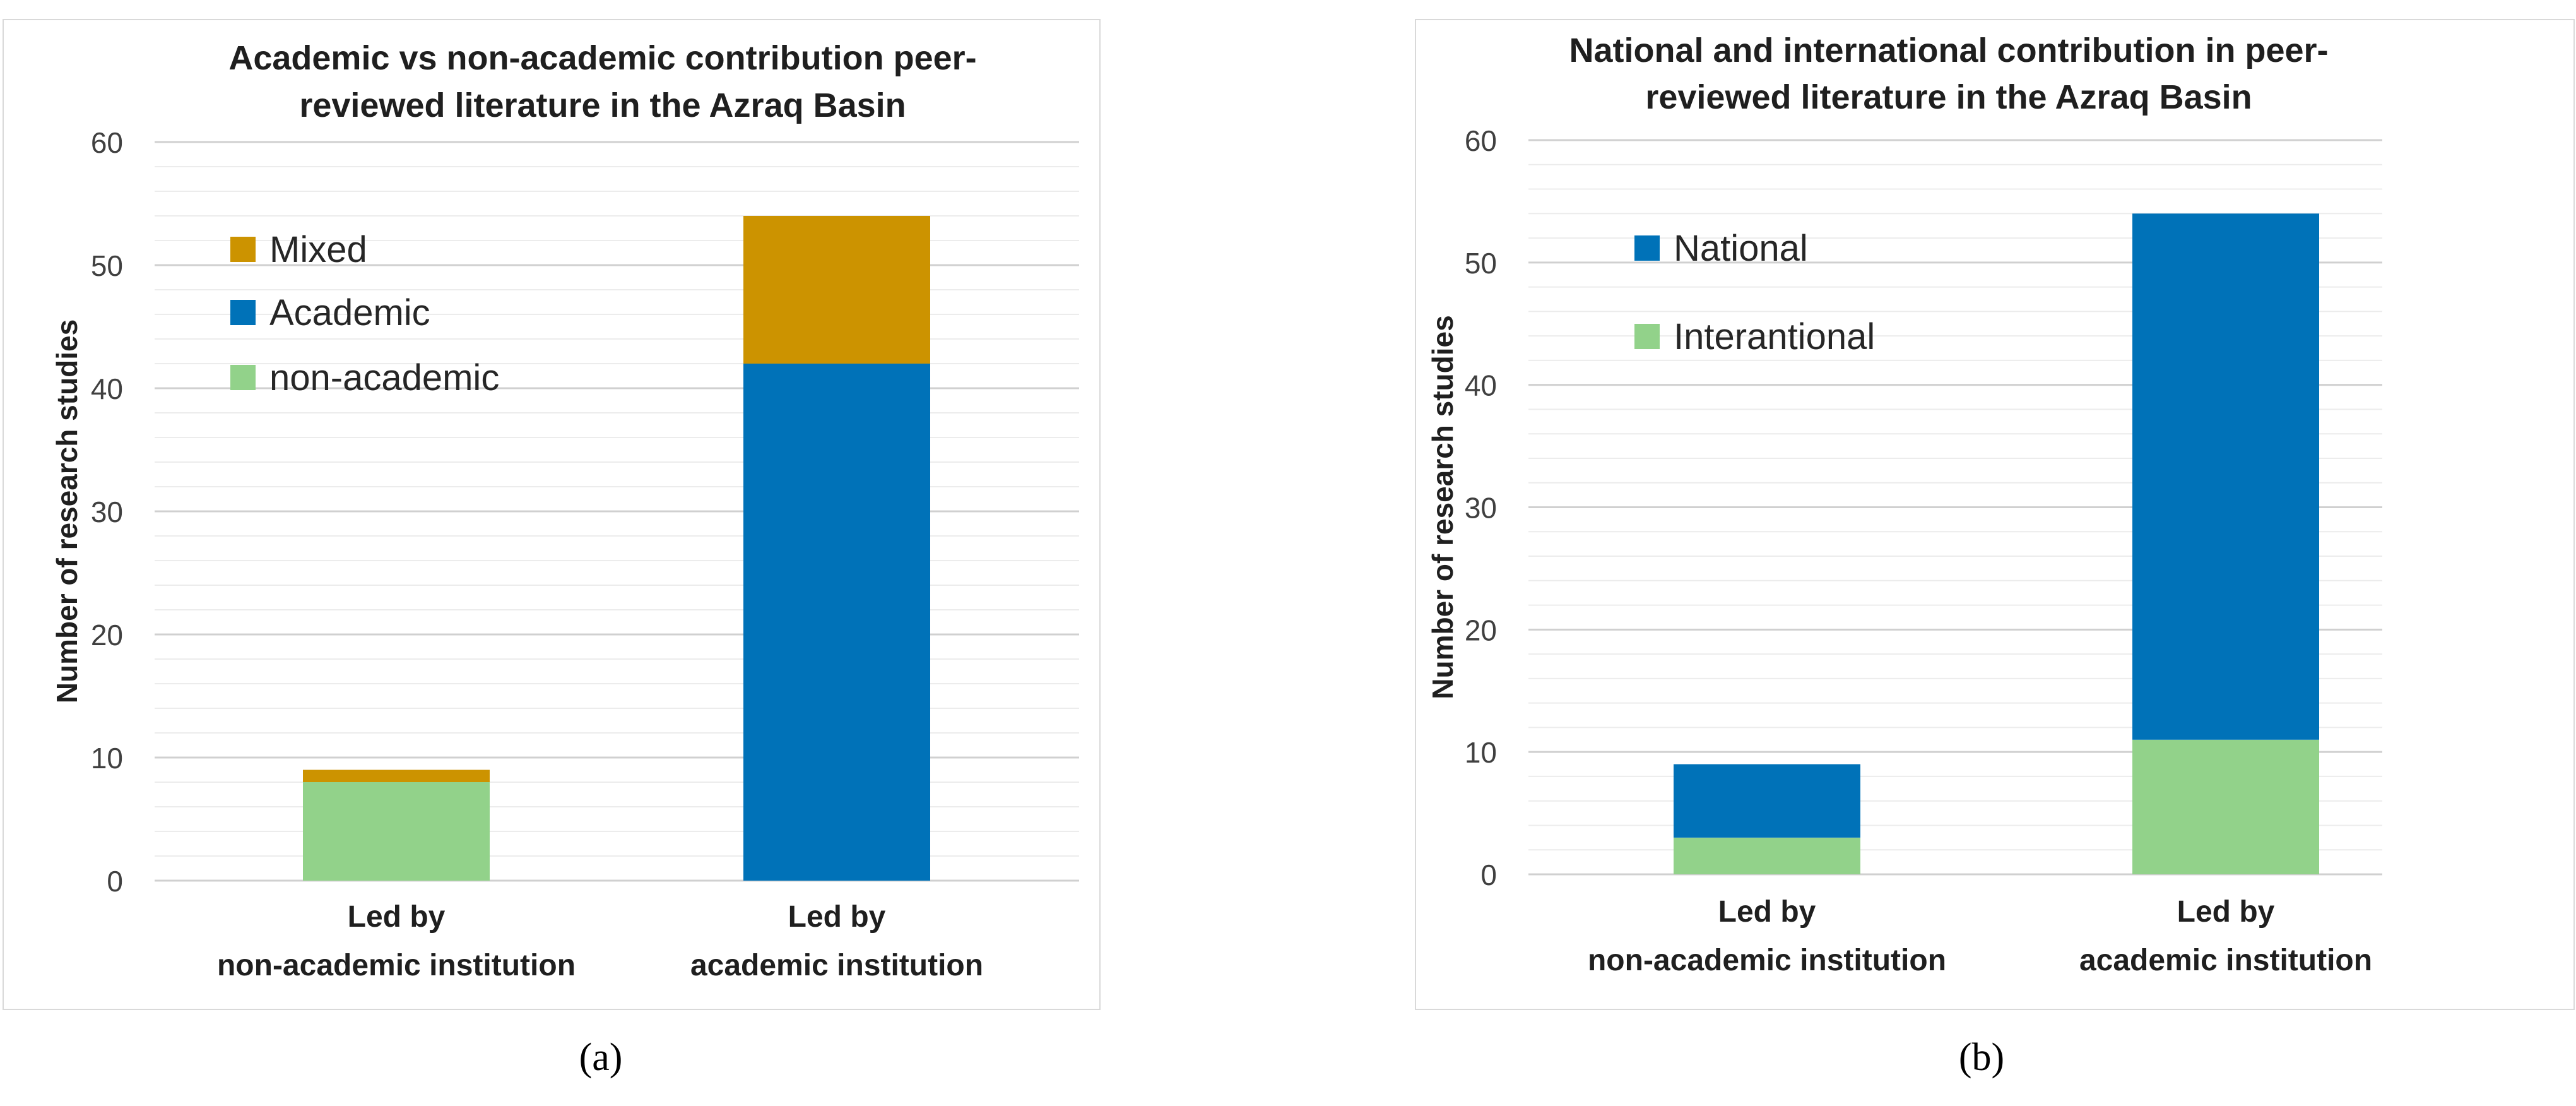  What do you see at coordinates (601, 1057) in the screenshot?
I see `panel-label-a: (a)` at bounding box center [601, 1057].